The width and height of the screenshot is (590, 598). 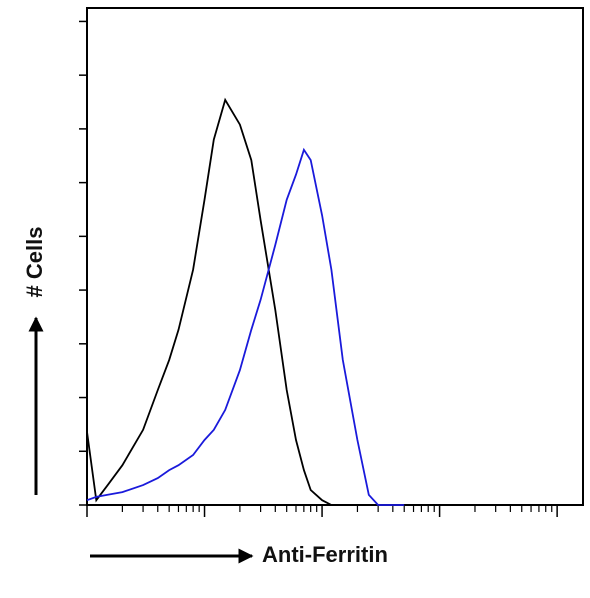 I want to click on y-axis-label: # Cells, so click(x=34, y=262).